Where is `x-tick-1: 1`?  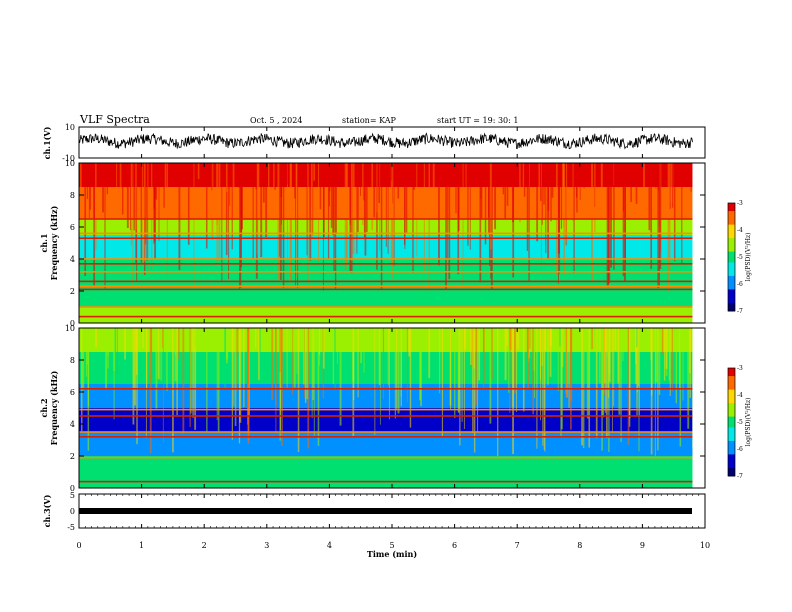
x-tick-1: 1 is located at coordinates (141, 545).